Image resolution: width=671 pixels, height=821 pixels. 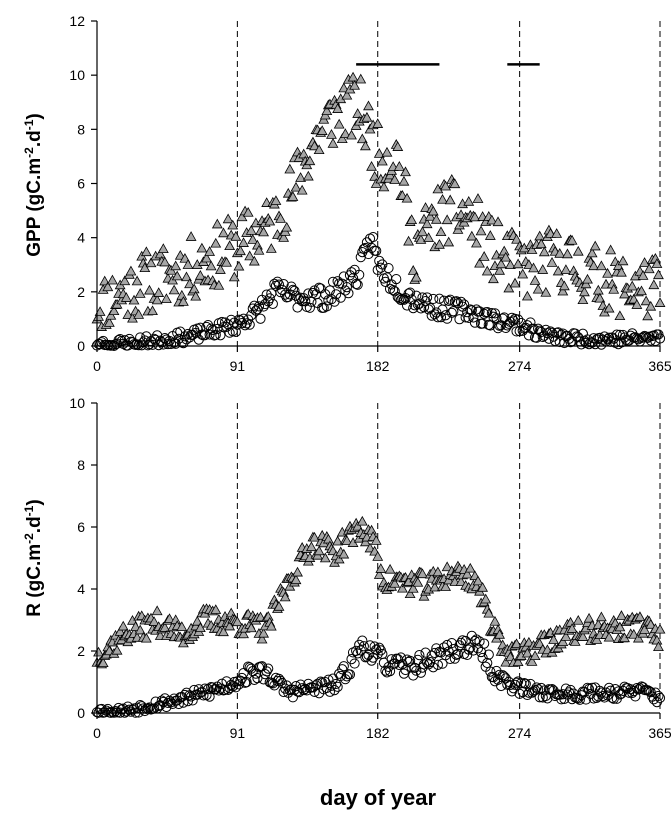 I want to click on y-tick-label: 2, so click(x=81, y=651).